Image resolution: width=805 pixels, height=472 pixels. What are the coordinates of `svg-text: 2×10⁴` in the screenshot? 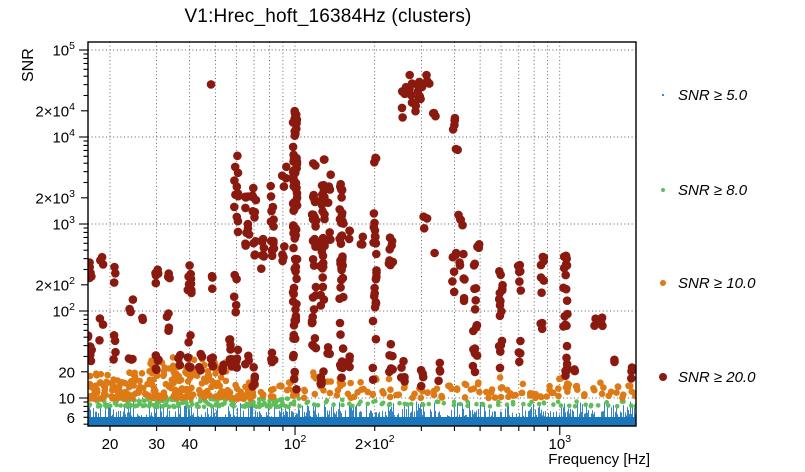 It's located at (55, 111).